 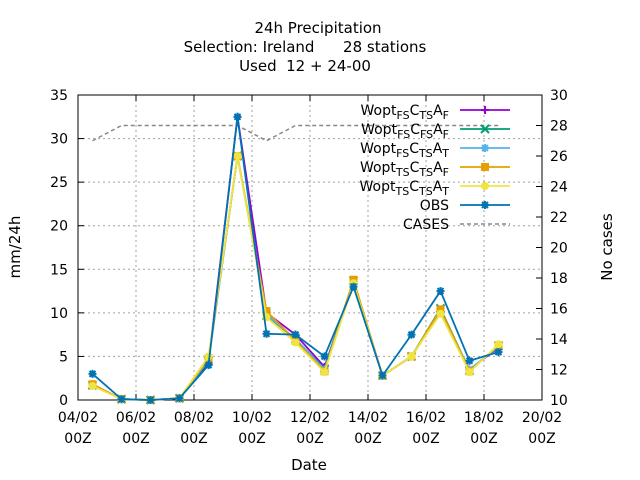 What do you see at coordinates (15, 247) in the screenshot?
I see `y-axis-label: mm/24h` at bounding box center [15, 247].